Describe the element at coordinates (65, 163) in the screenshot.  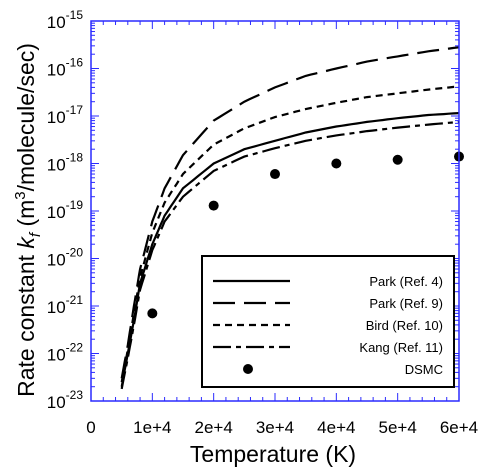
I see `y-tick-label: 10-18` at that location.